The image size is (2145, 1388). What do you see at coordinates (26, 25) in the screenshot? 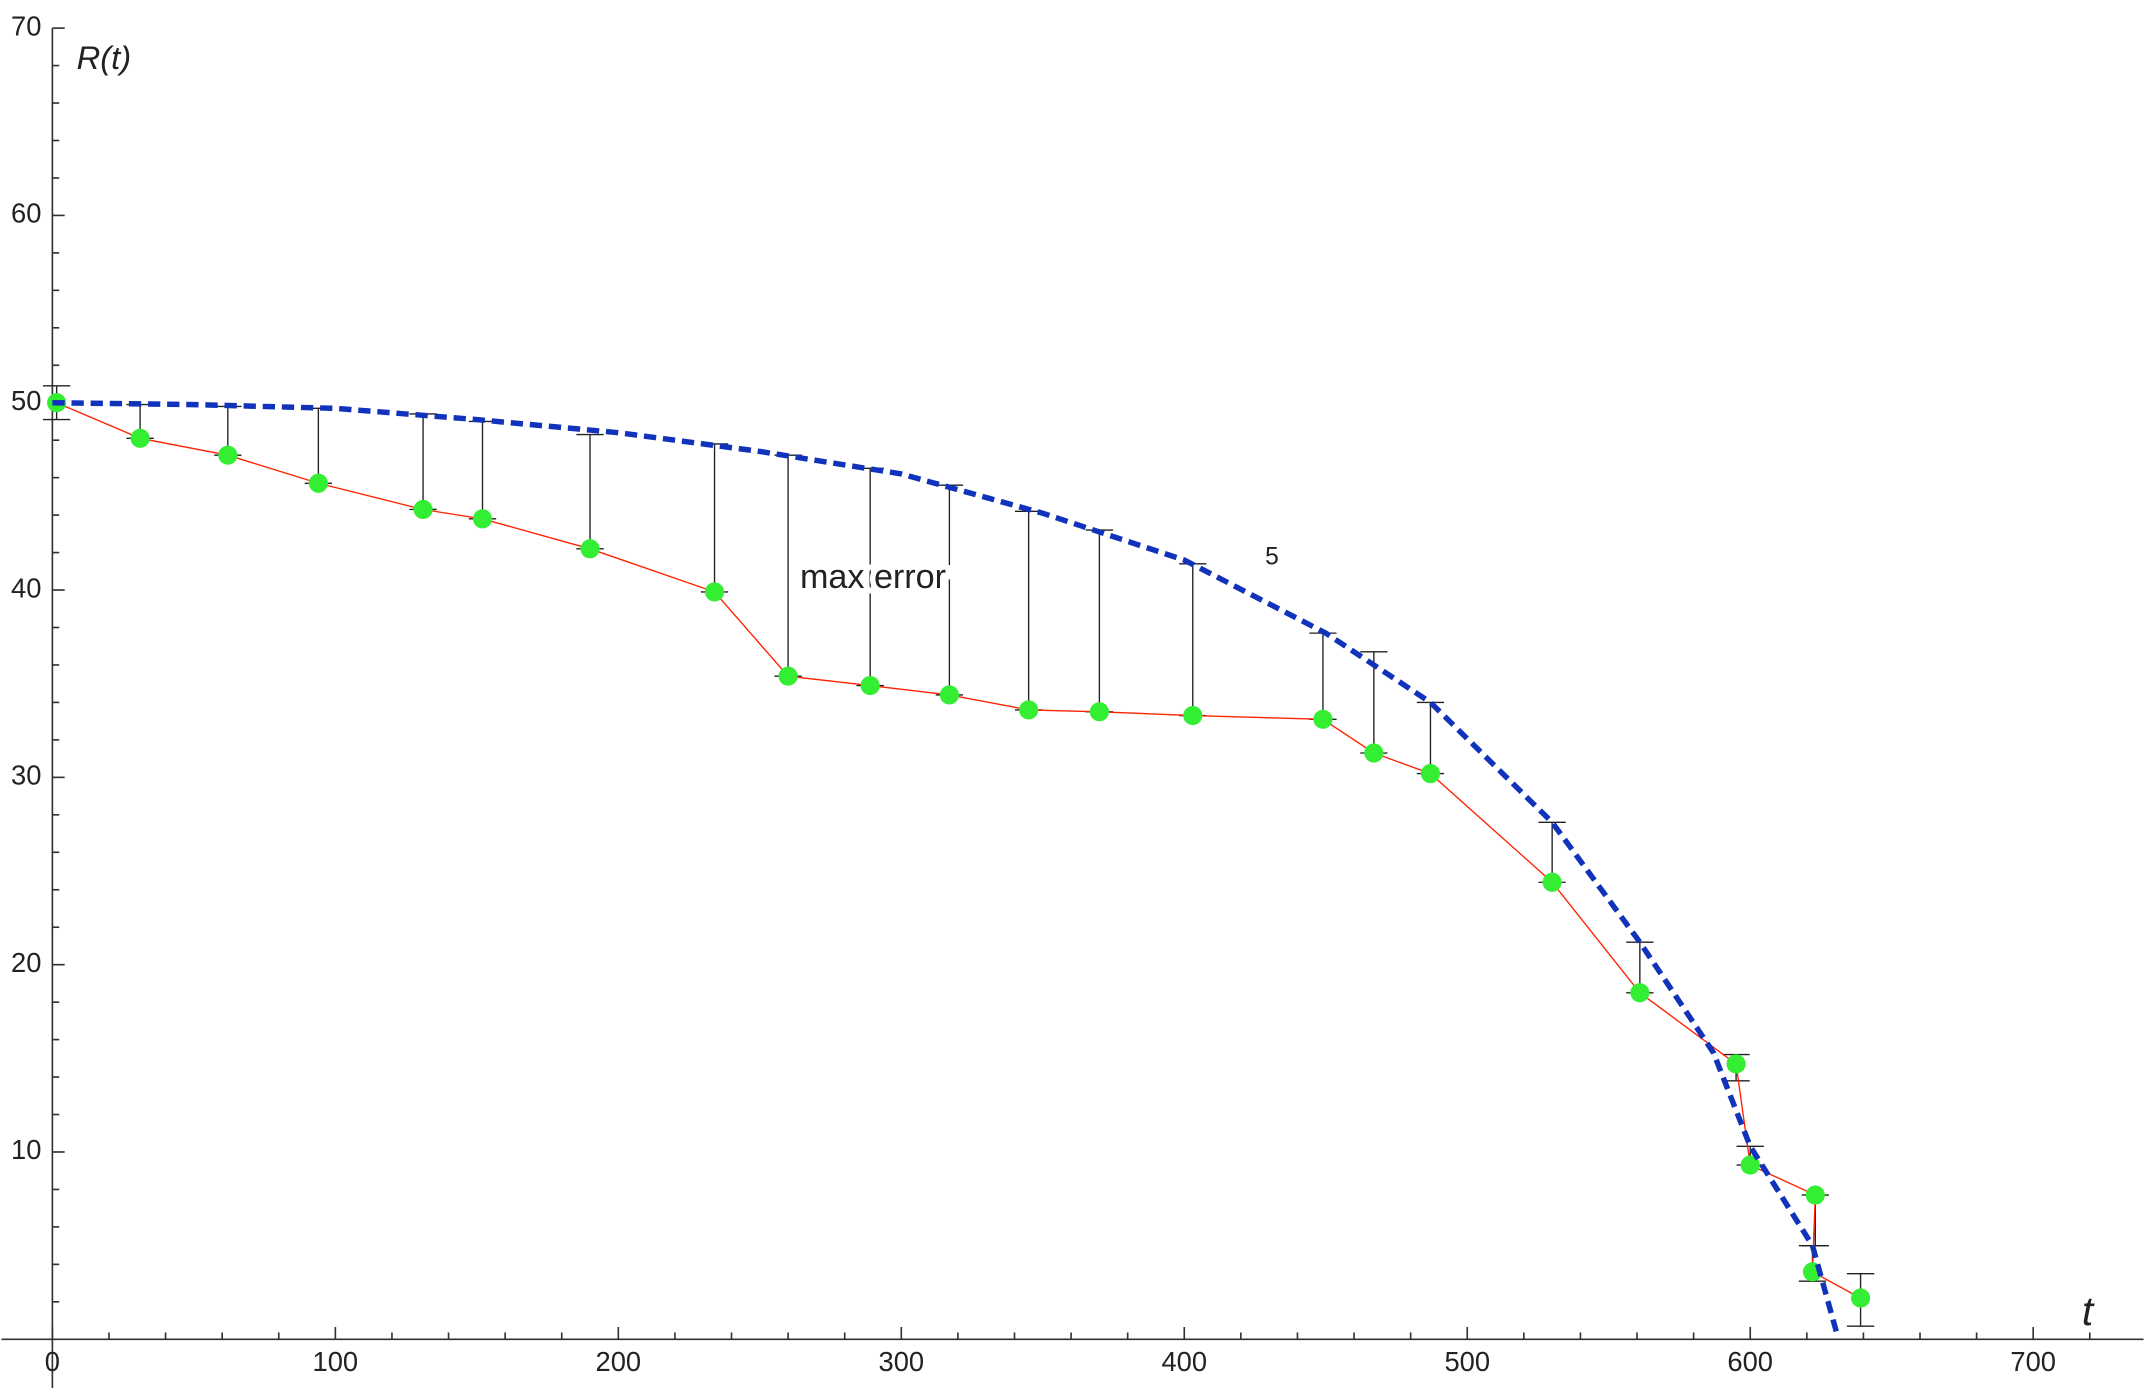
I see `y-tick-label: 70` at bounding box center [26, 25].